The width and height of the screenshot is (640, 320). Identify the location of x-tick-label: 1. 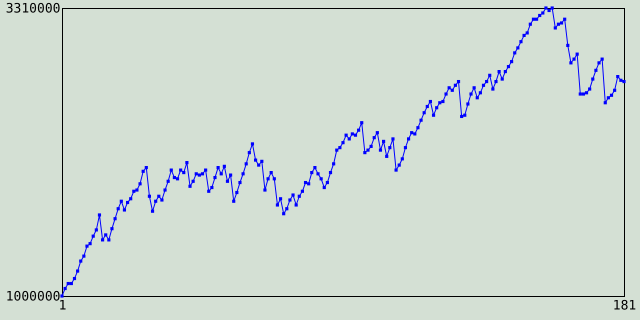
(62, 306).